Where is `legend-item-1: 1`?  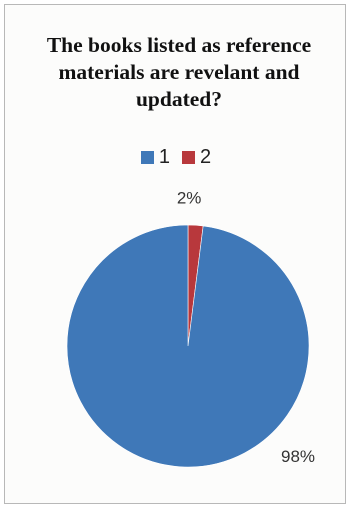 legend-item-1: 1 is located at coordinates (155, 157).